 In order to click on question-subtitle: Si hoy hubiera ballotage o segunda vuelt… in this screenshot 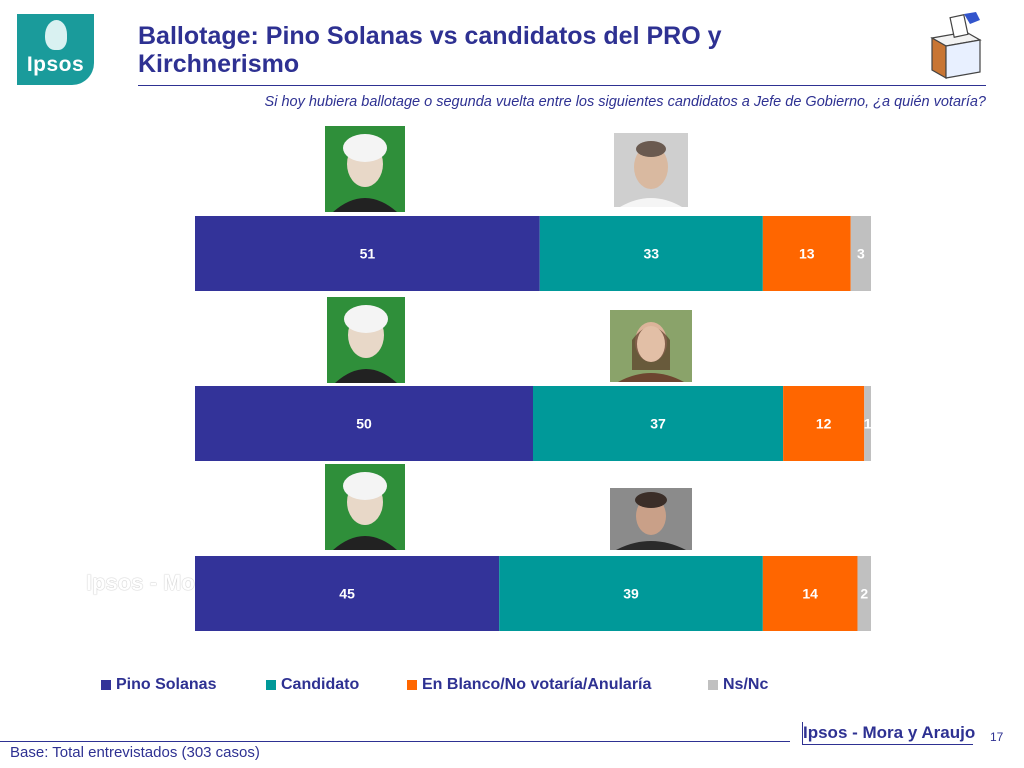, I will do `click(625, 102)`.